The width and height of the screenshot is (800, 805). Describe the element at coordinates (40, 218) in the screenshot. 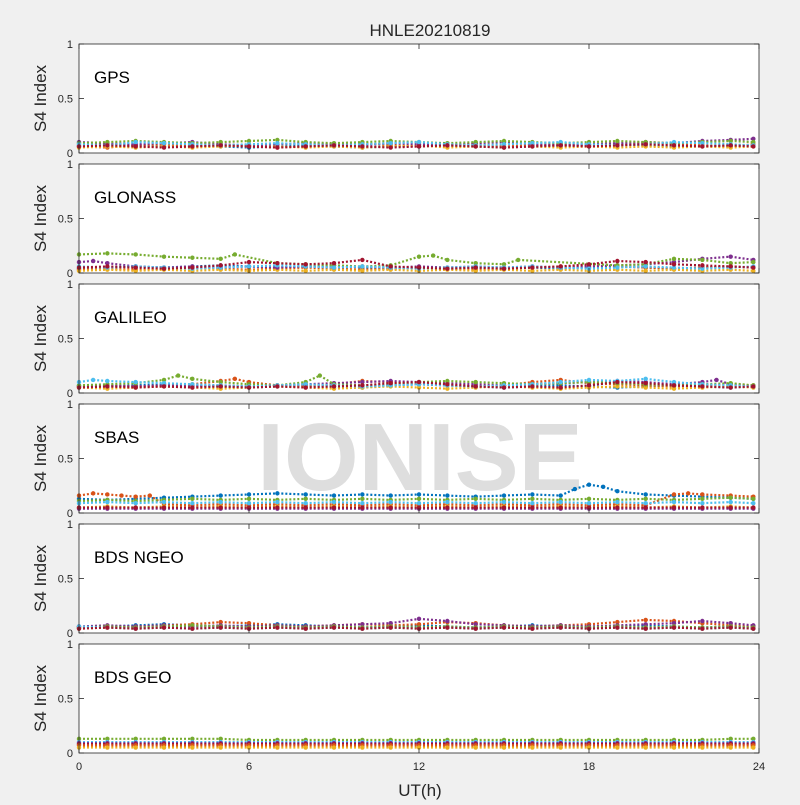

I see `y-axis-label: S4 Index` at that location.